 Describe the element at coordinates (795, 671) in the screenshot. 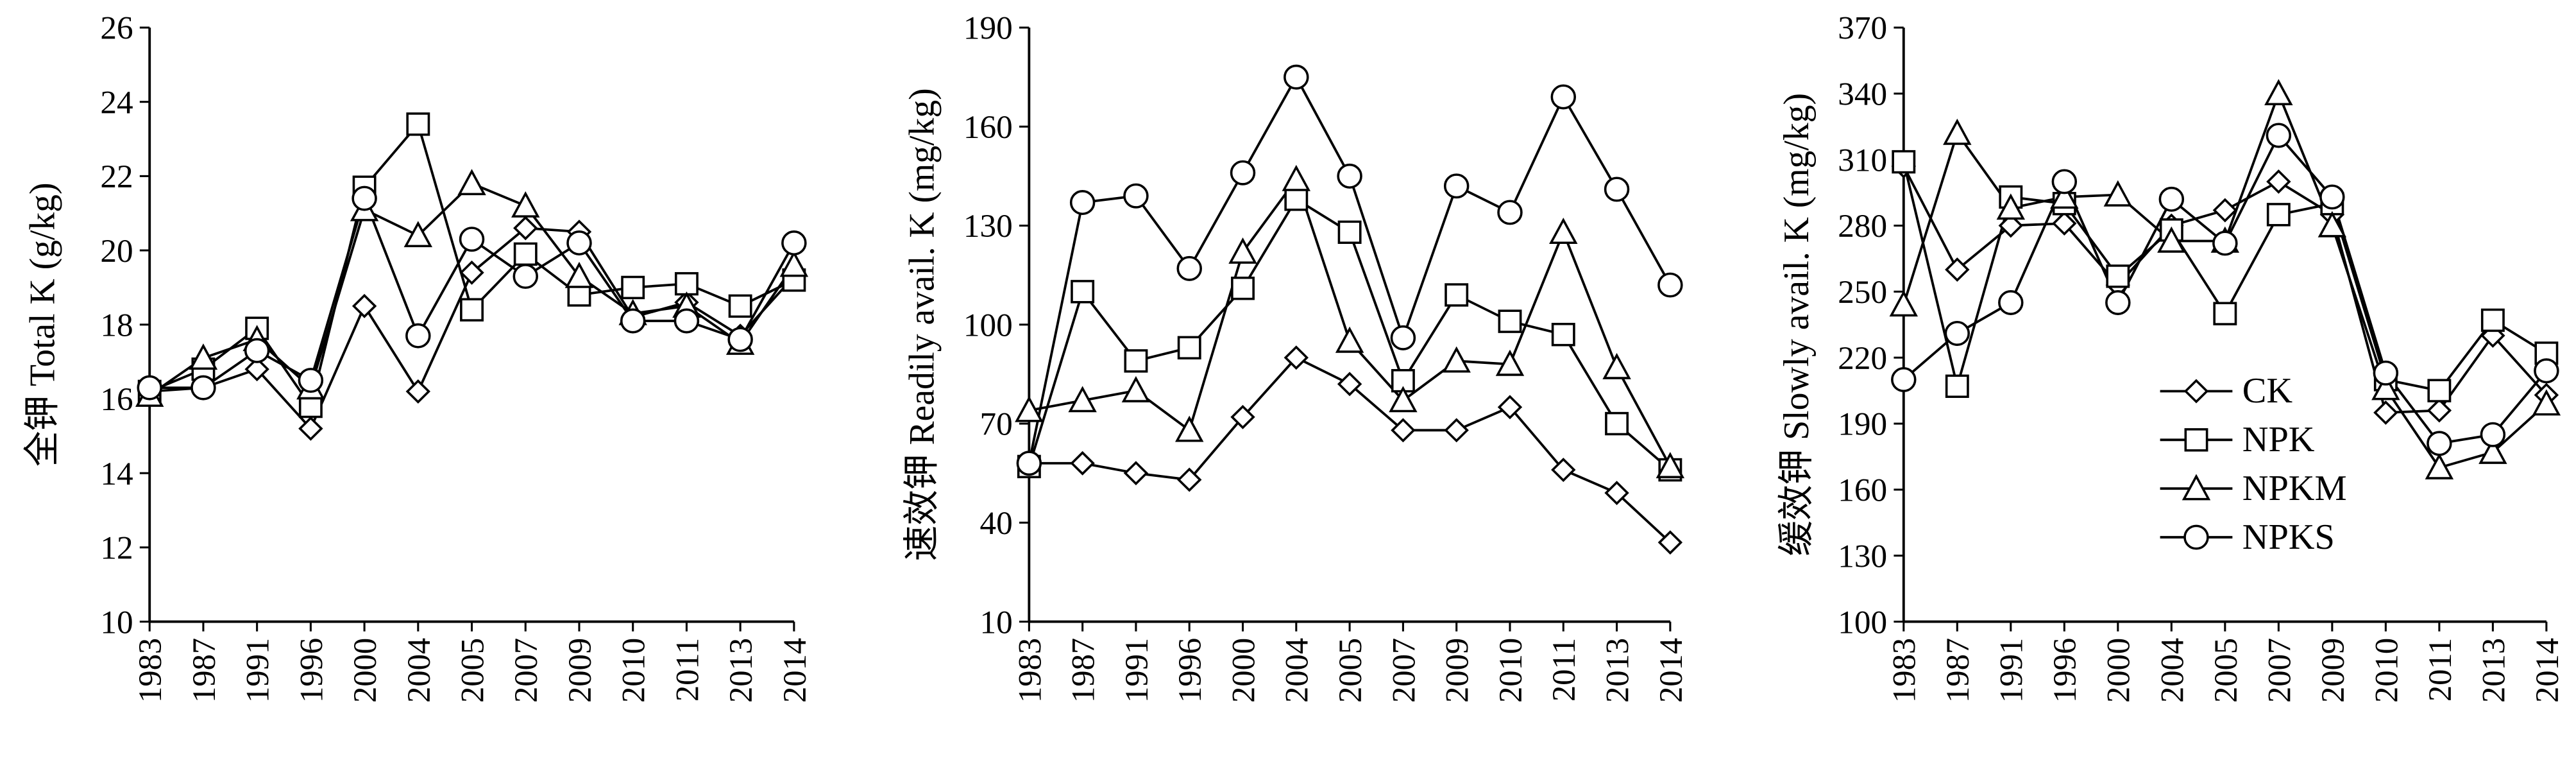

I see `x-tick-label: 2014` at that location.